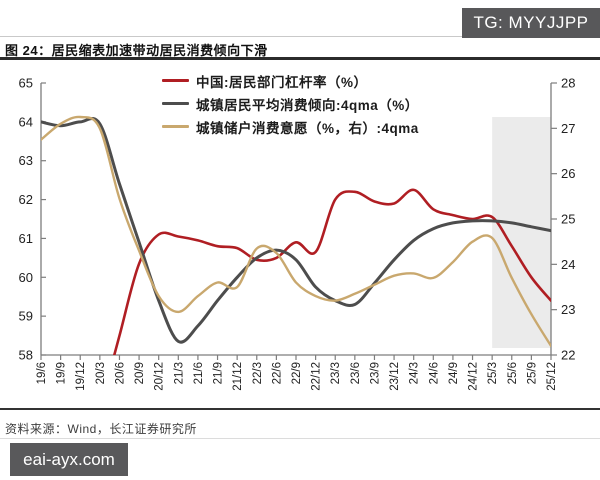 This screenshot has width=600, height=480. What do you see at coordinates (26, 355) in the screenshot?
I see `y-axis-left-label: 58` at bounding box center [26, 355].